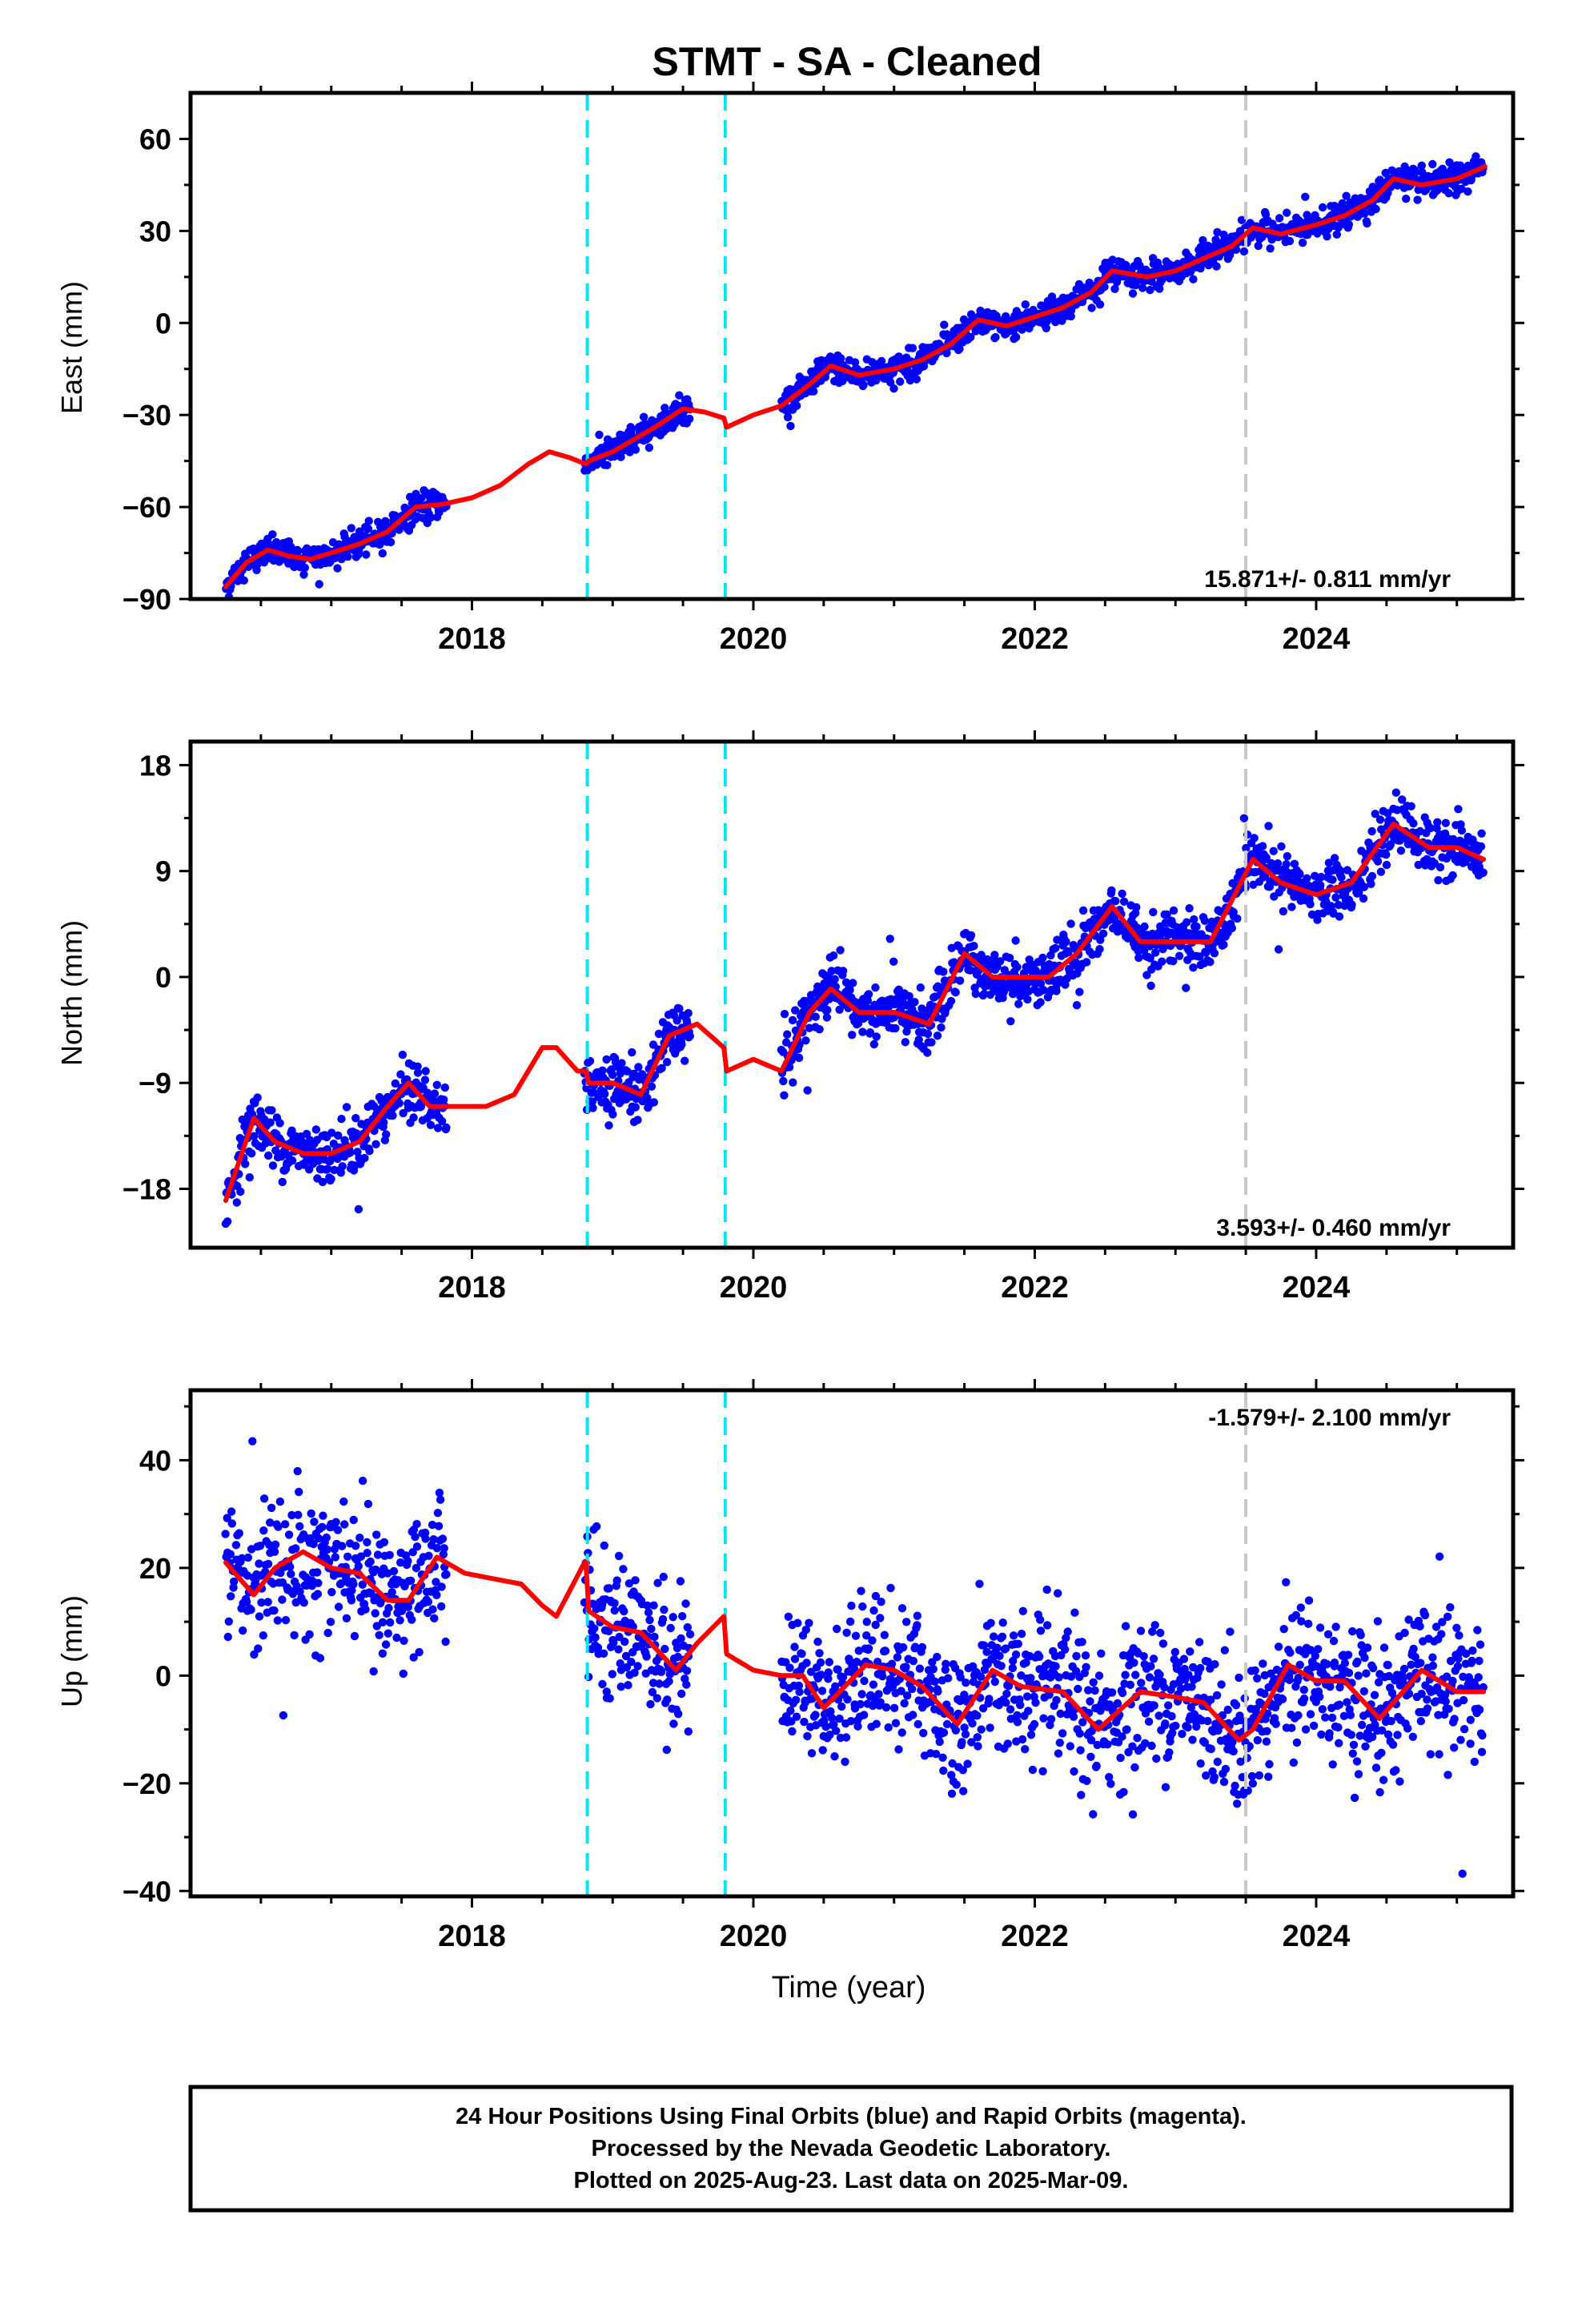  What do you see at coordinates (754, 1288) in the screenshot?
I see `x-tick-label: 2020` at bounding box center [754, 1288].